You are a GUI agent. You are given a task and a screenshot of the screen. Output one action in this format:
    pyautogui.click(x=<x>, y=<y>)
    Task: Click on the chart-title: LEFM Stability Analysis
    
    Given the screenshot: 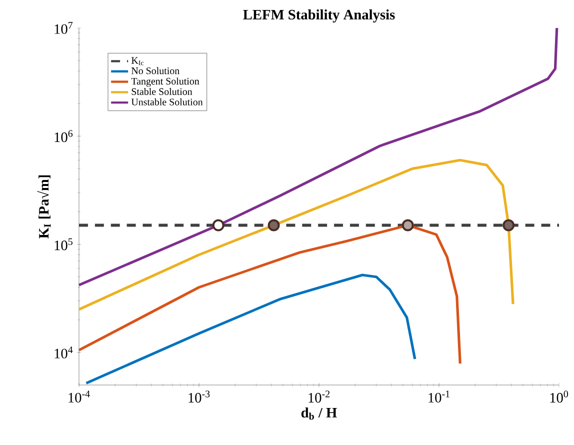 What is the action you would take?
    pyautogui.click(x=319, y=15)
    